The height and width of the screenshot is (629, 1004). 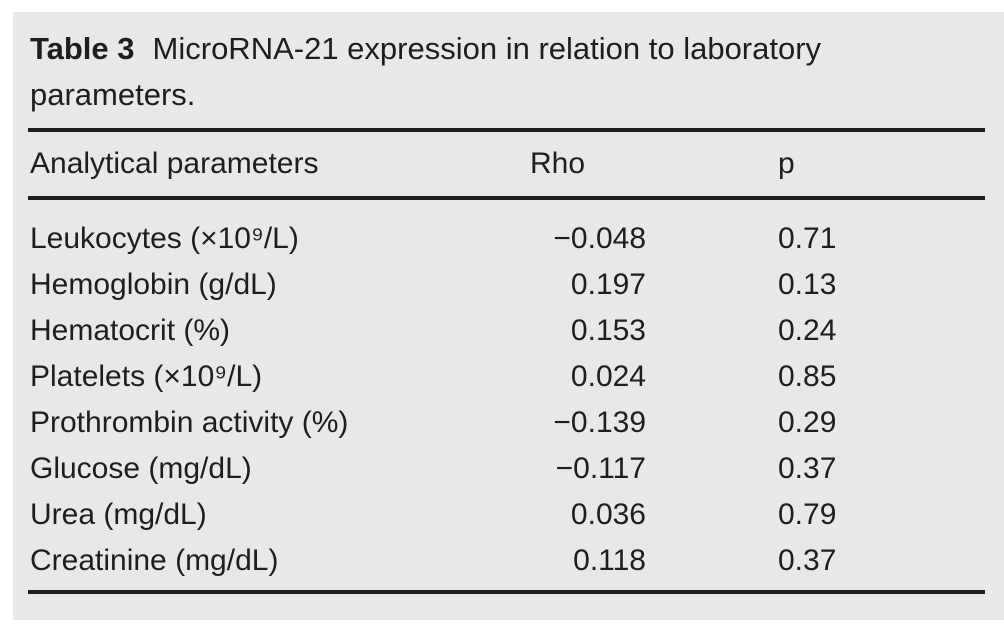 What do you see at coordinates (146, 376) in the screenshot?
I see `cell-parameter: Platelets (×10⁹/L)` at bounding box center [146, 376].